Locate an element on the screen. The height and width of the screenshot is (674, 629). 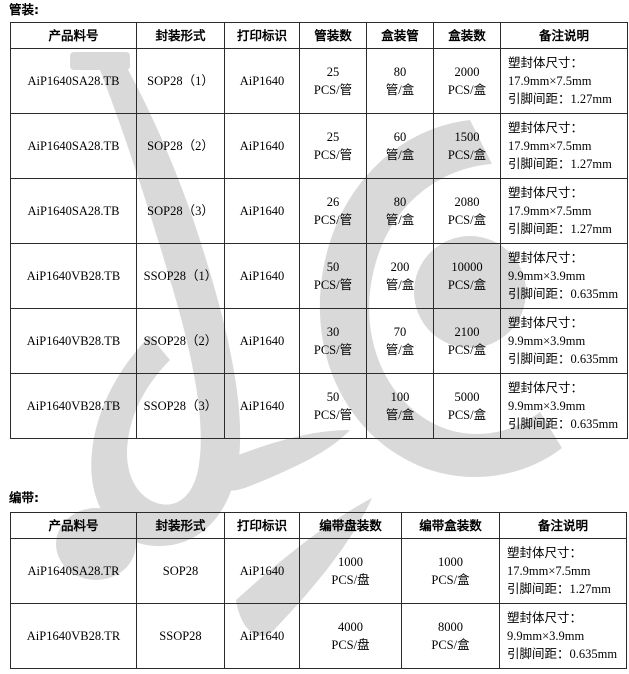
value-number: 60 is located at coordinates (400, 136).